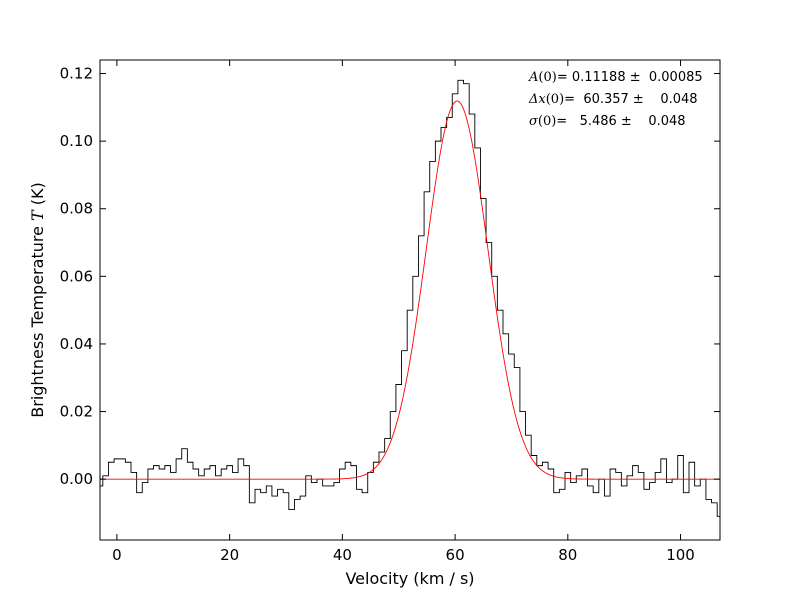 This screenshot has width=800, height=600. I want to click on x-axis-label: Velocity (km / s), so click(409, 578).